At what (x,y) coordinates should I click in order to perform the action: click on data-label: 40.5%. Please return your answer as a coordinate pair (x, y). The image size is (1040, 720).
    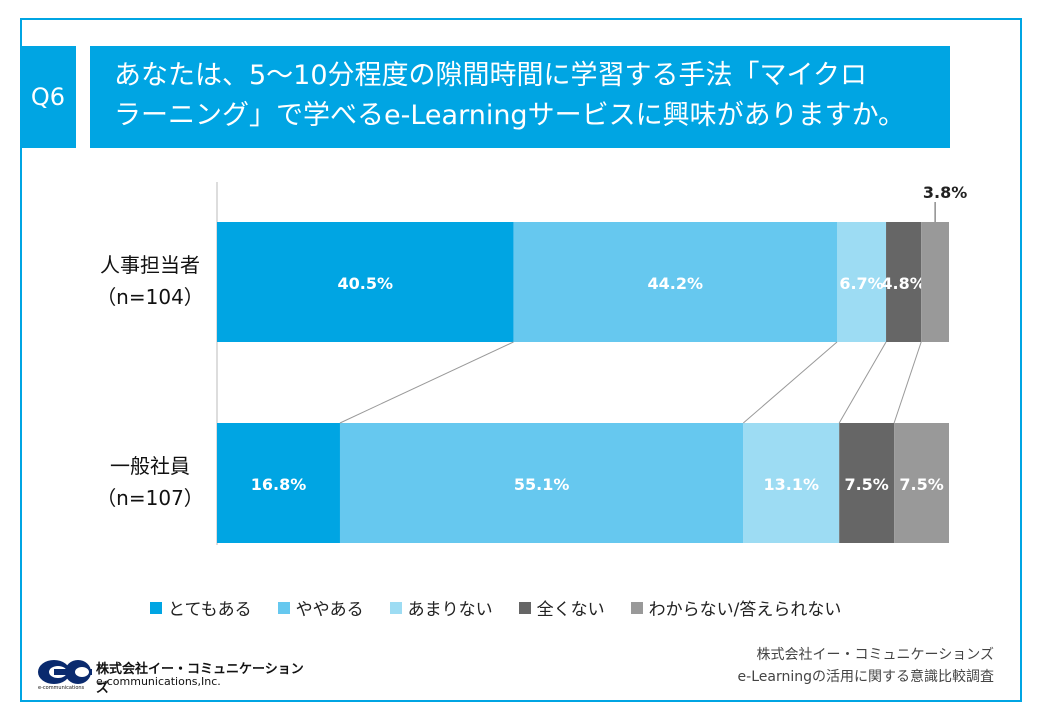
    Looking at the image, I should click on (365, 283).